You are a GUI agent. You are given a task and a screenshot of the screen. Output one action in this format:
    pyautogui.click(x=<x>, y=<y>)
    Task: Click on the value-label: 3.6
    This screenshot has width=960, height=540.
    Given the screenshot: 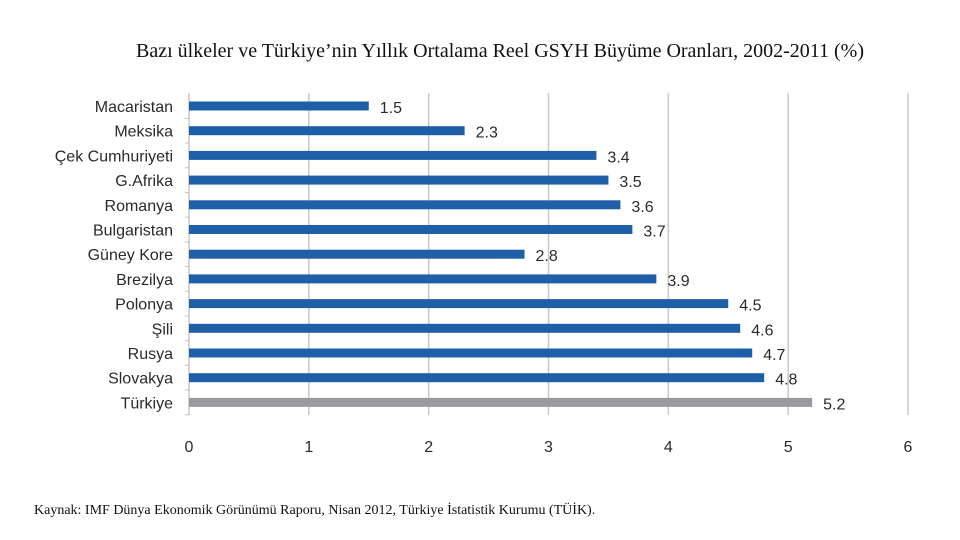 What is the action you would take?
    pyautogui.click(x=642, y=207)
    